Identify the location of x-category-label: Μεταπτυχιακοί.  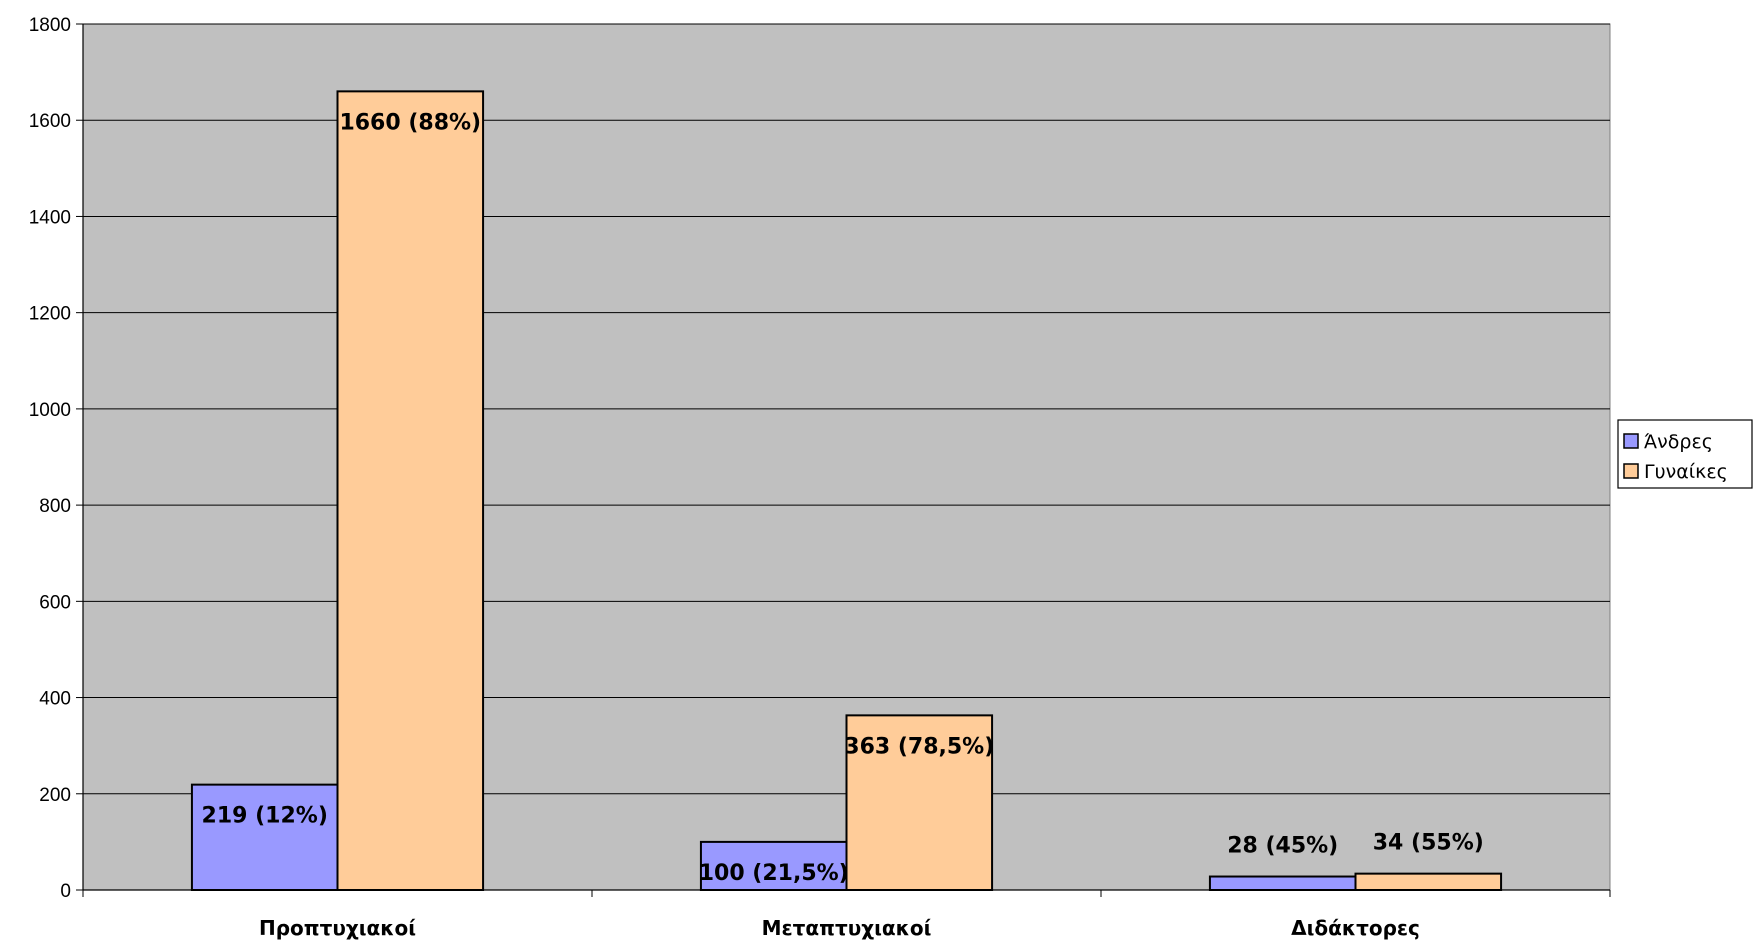
(847, 928).